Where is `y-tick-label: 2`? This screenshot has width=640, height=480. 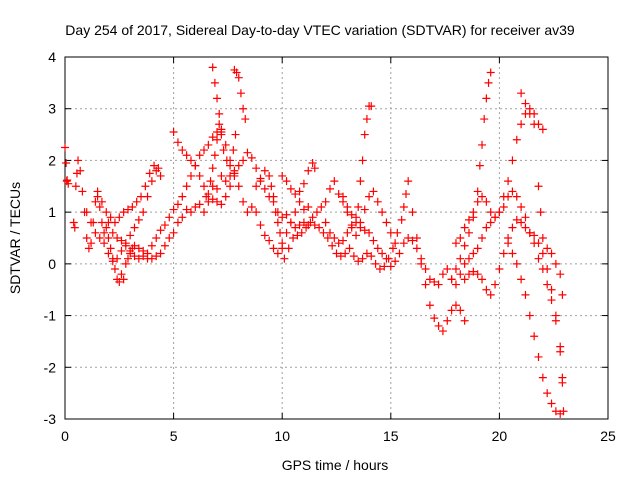
y-tick-label: 2 is located at coordinates (52, 160).